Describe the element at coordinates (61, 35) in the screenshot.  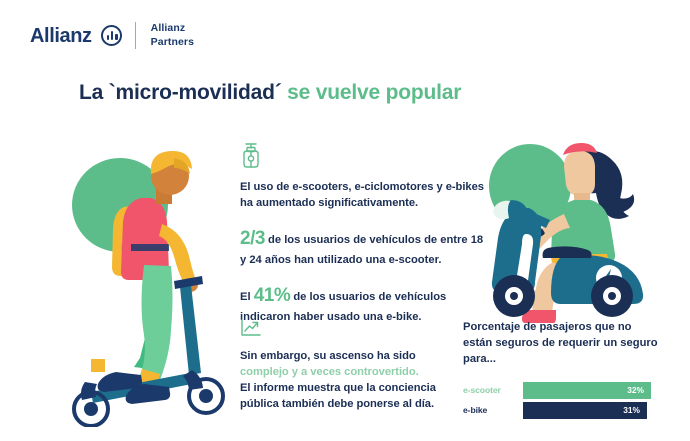
I see `allianz-wordmark: Allianz` at that location.